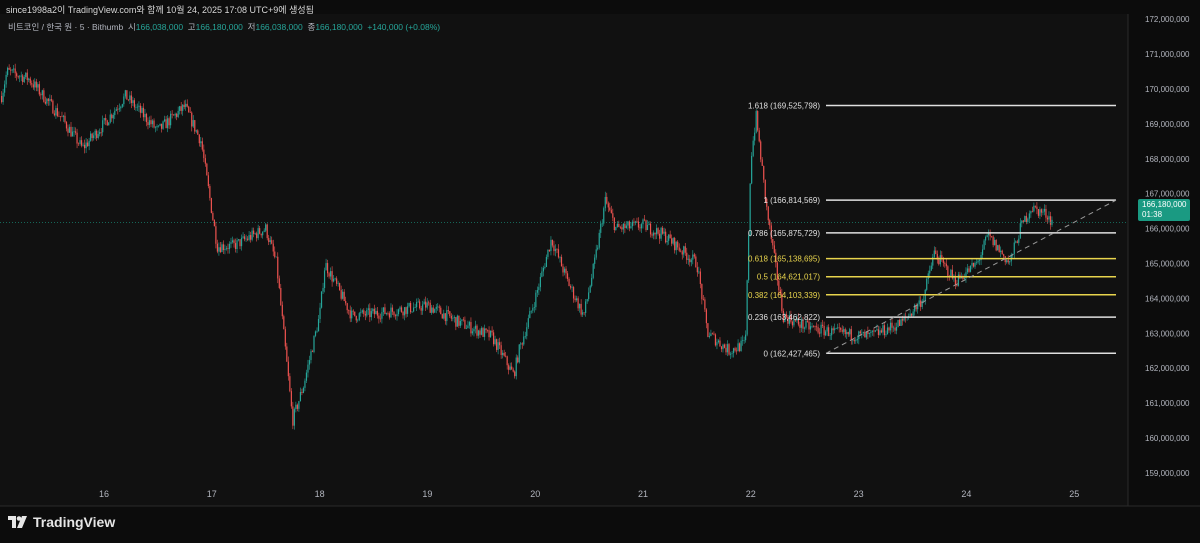 This screenshot has width=1200, height=543. Describe the element at coordinates (859, 494) in the screenshot. I see `x-tick-label: 23` at that location.